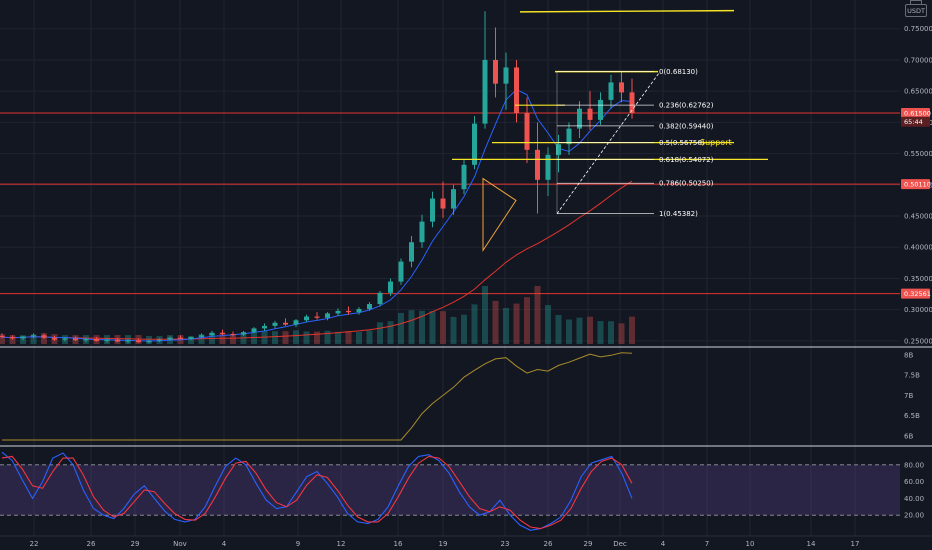 Image resolution: width=932 pixels, height=550 pixels. What do you see at coordinates (908, 355) in the screenshot?
I see `indicator-axis-tick: 8B` at bounding box center [908, 355].